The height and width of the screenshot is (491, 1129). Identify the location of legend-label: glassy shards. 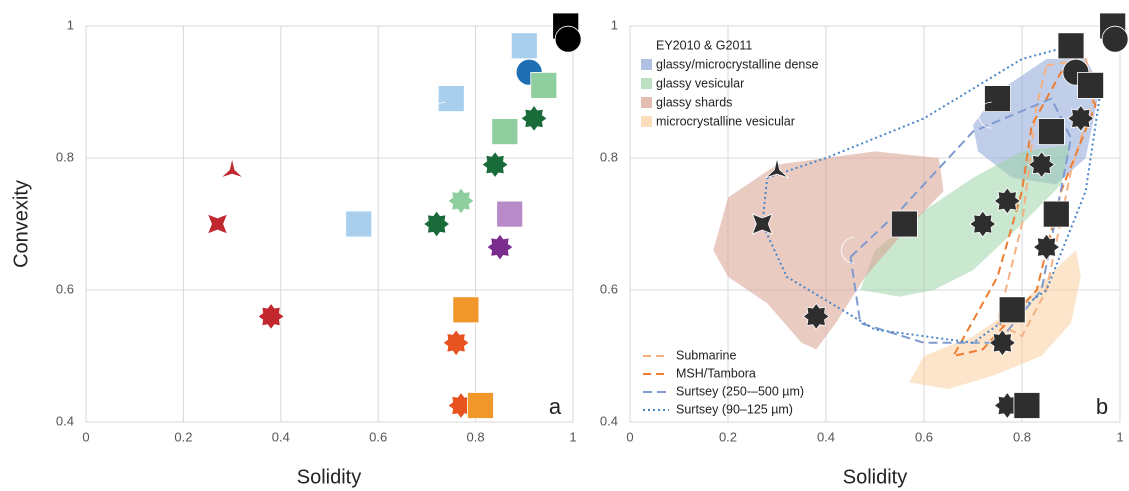
(694, 102).